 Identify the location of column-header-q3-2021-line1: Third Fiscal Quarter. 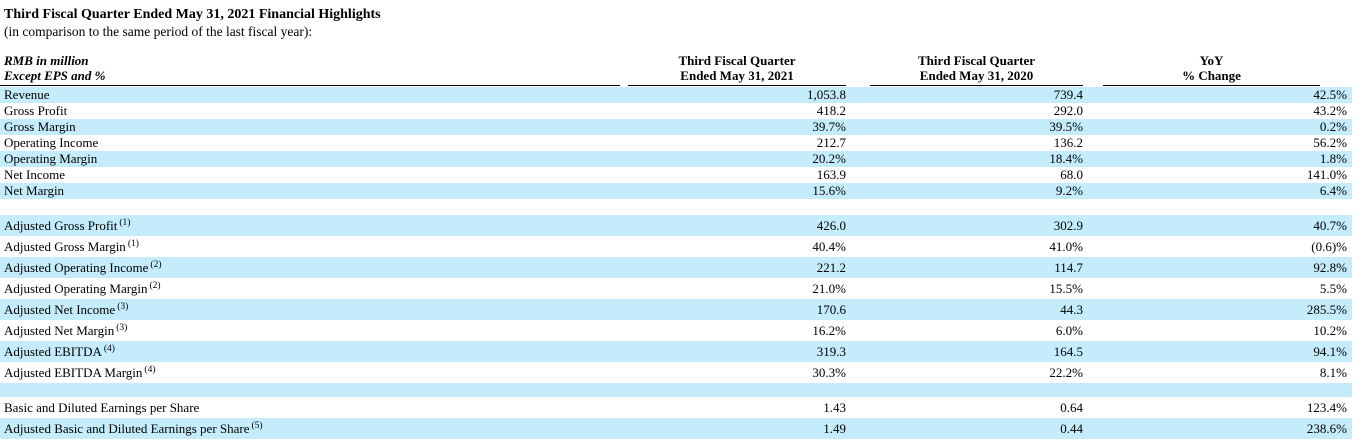
(737, 60).